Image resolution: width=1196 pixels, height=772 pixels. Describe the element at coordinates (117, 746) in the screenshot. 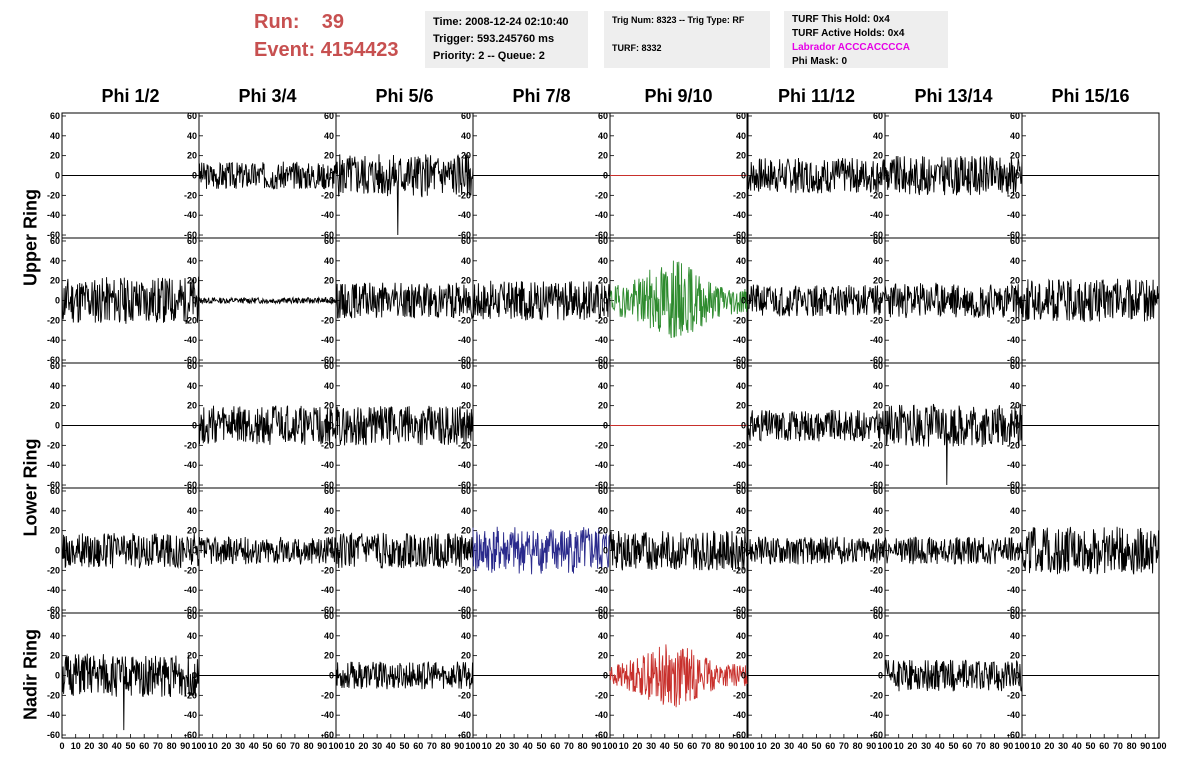

I see `x-tick-label: 40` at that location.